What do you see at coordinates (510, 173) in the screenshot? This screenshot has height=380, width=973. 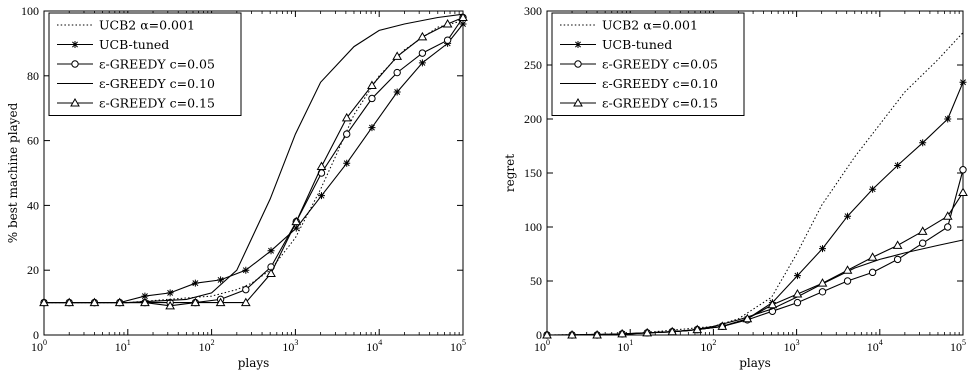 I see `y-axis-label: regret` at bounding box center [510, 173].